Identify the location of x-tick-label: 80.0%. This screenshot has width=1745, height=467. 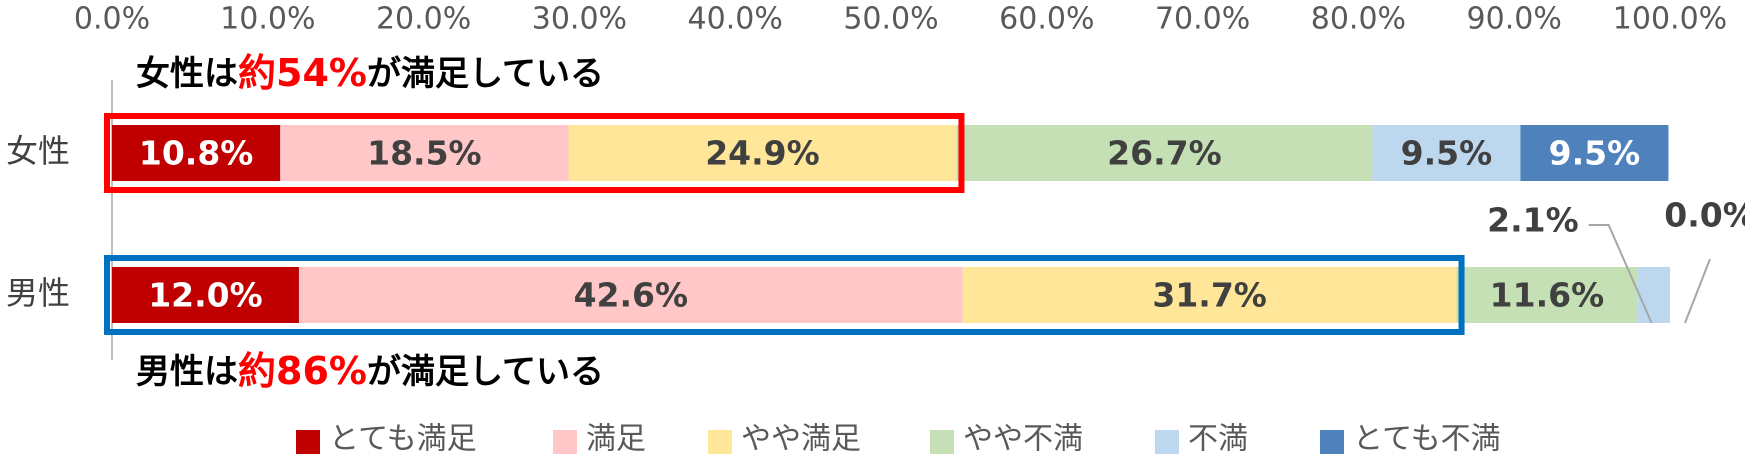
(1358, 19).